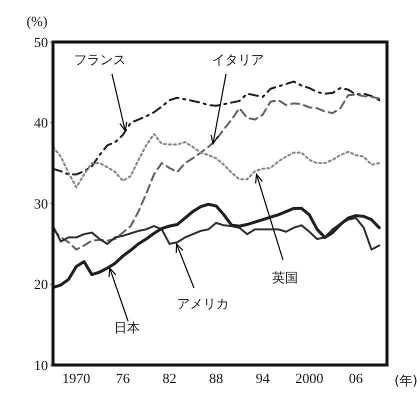 Image resolution: width=417 pixels, height=401 pixels. Describe the element at coordinates (76, 379) in the screenshot. I see `x-tick-label: 1970` at that location.